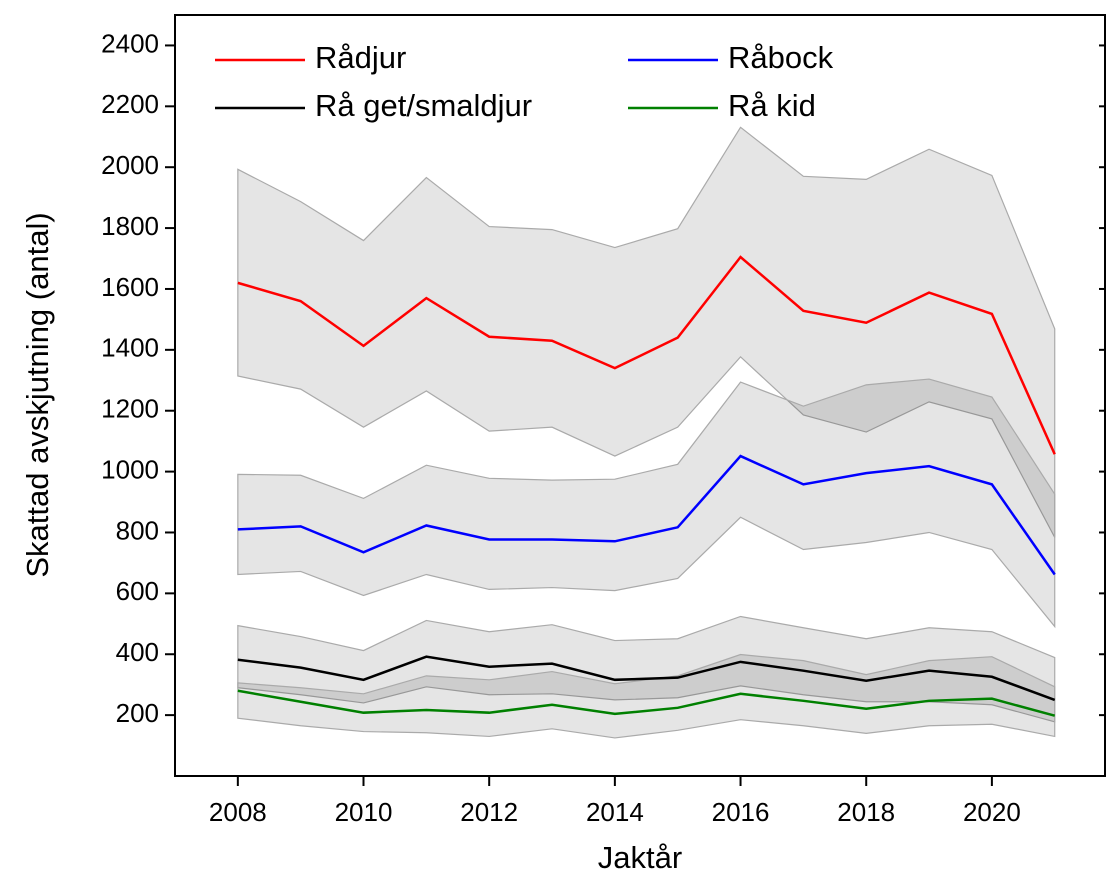  I want to click on y-tick-label: 1000, so click(130, 469).